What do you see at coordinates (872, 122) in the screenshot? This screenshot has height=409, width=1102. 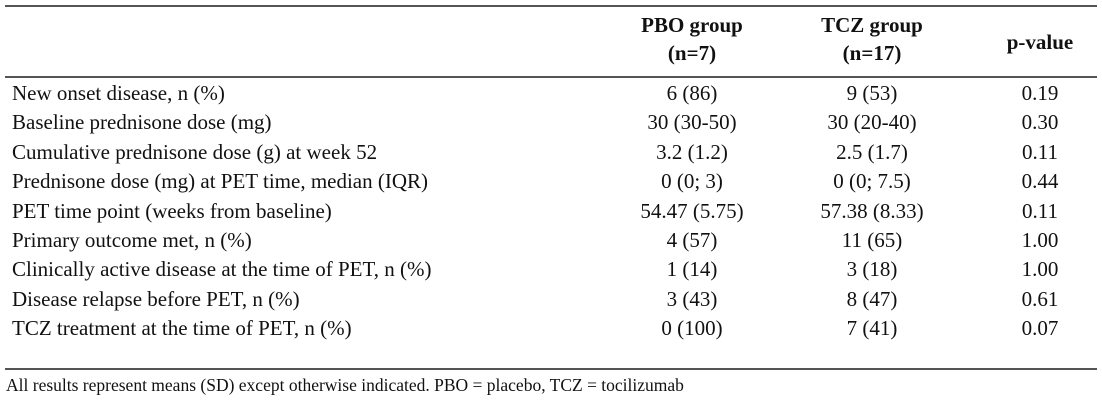 I see `cell: 30 (20-40)` at bounding box center [872, 122].